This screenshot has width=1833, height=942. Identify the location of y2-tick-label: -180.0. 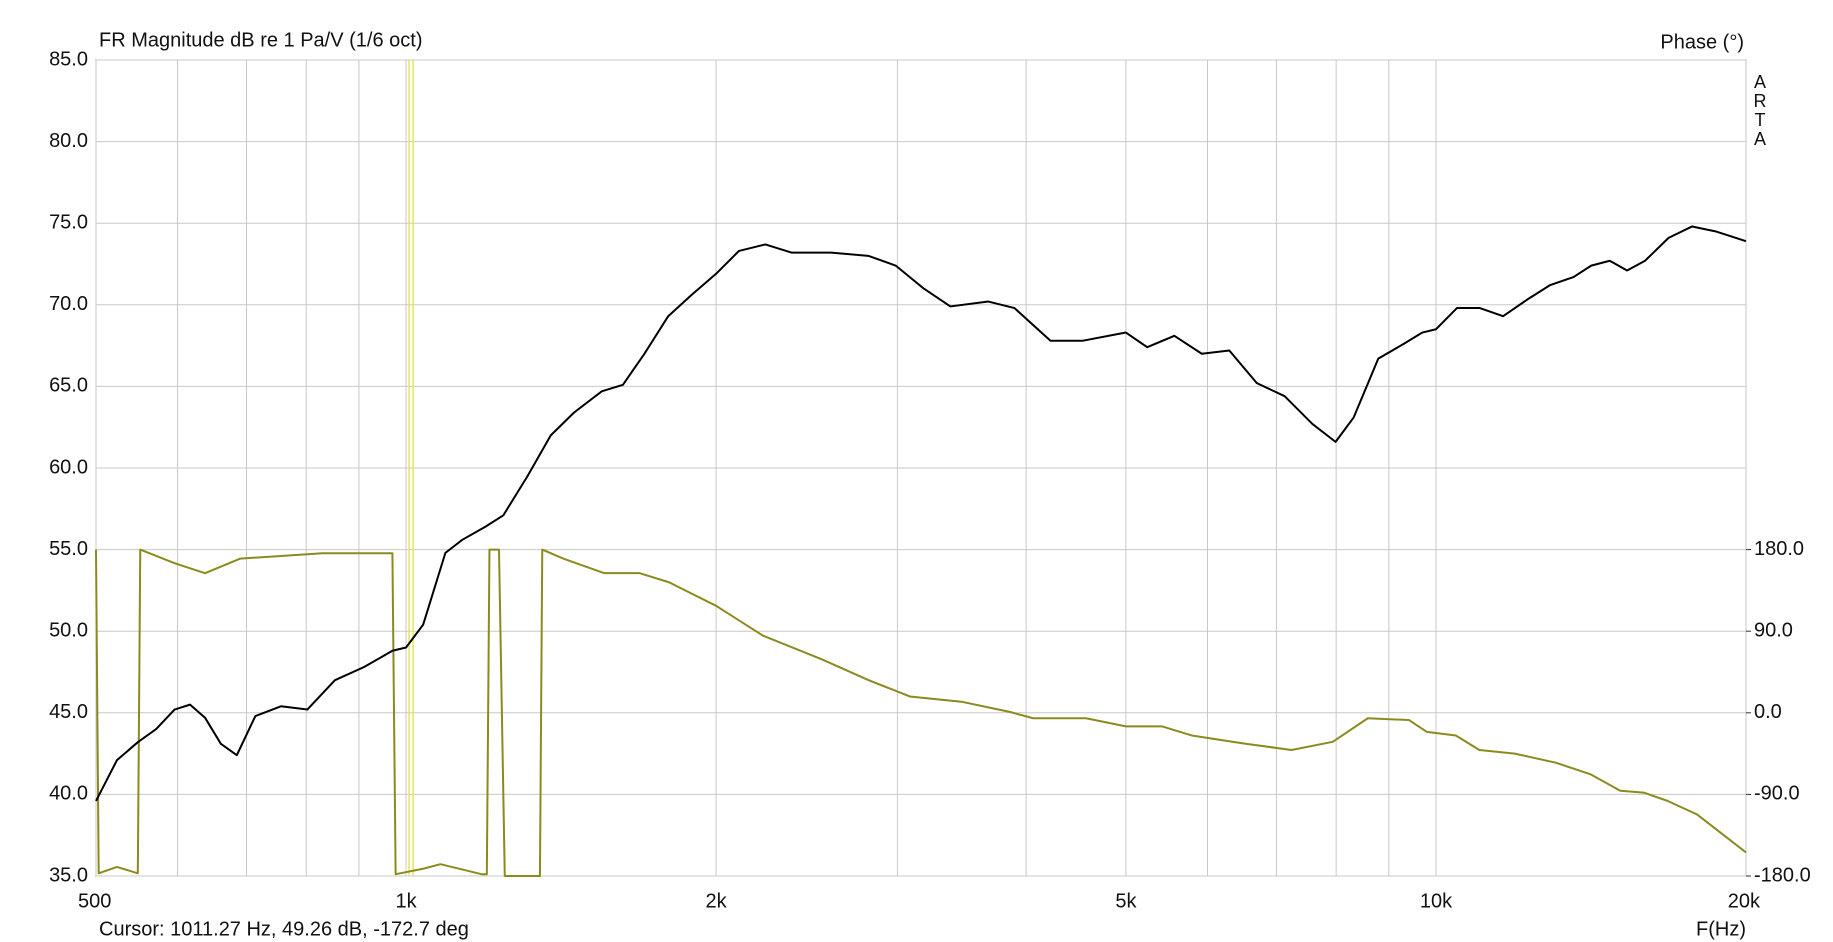
(1782, 875).